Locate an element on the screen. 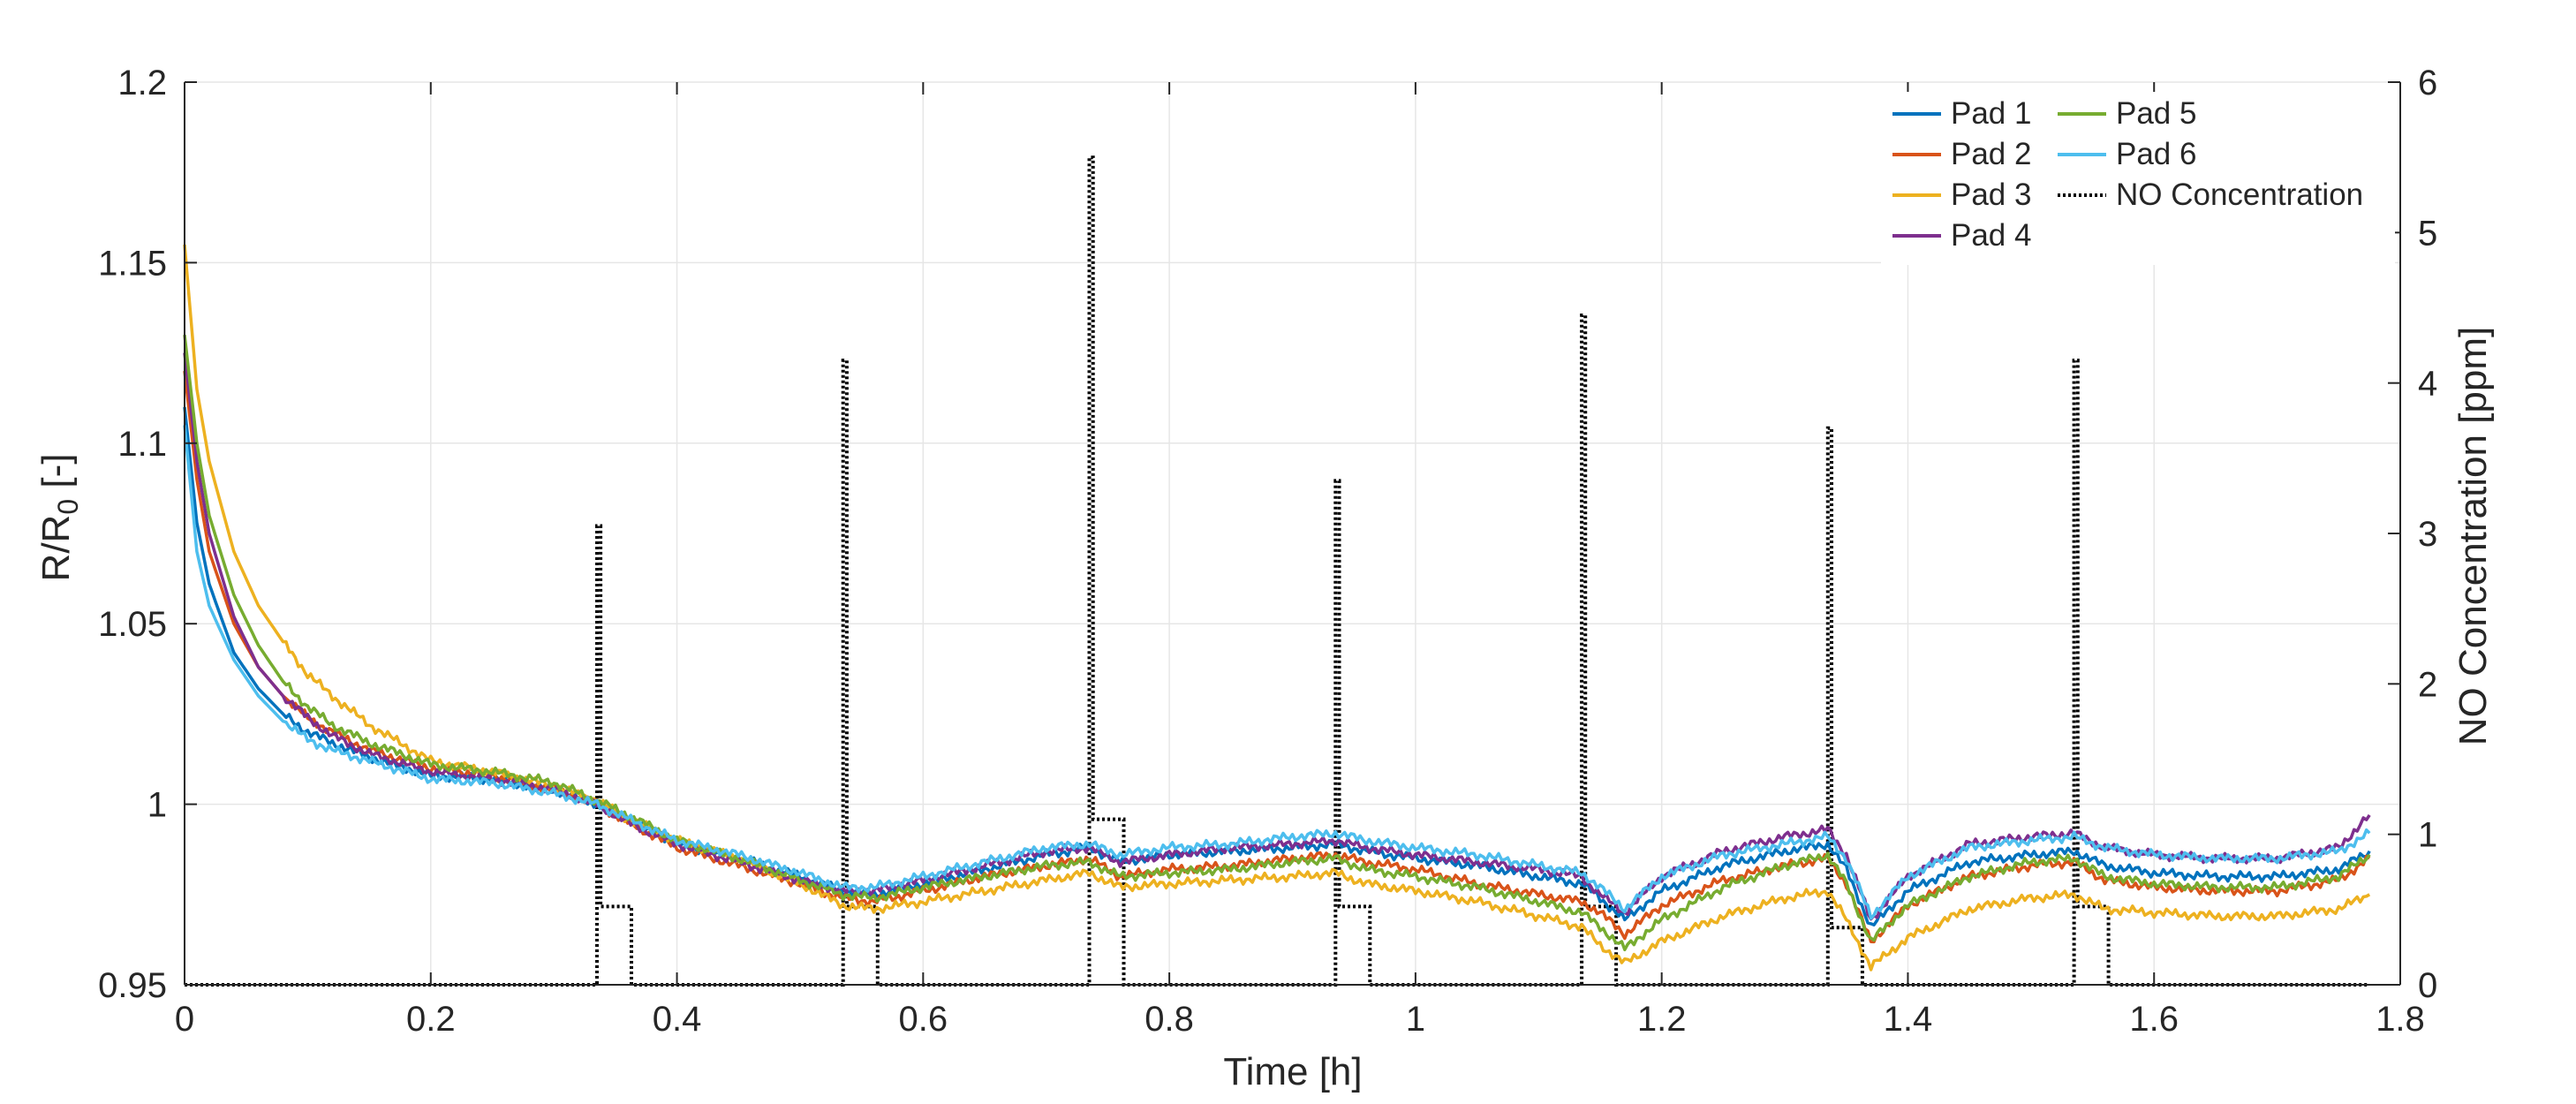 The image size is (2576, 1104). y-right-tick-label: 0 is located at coordinates (2428, 985).